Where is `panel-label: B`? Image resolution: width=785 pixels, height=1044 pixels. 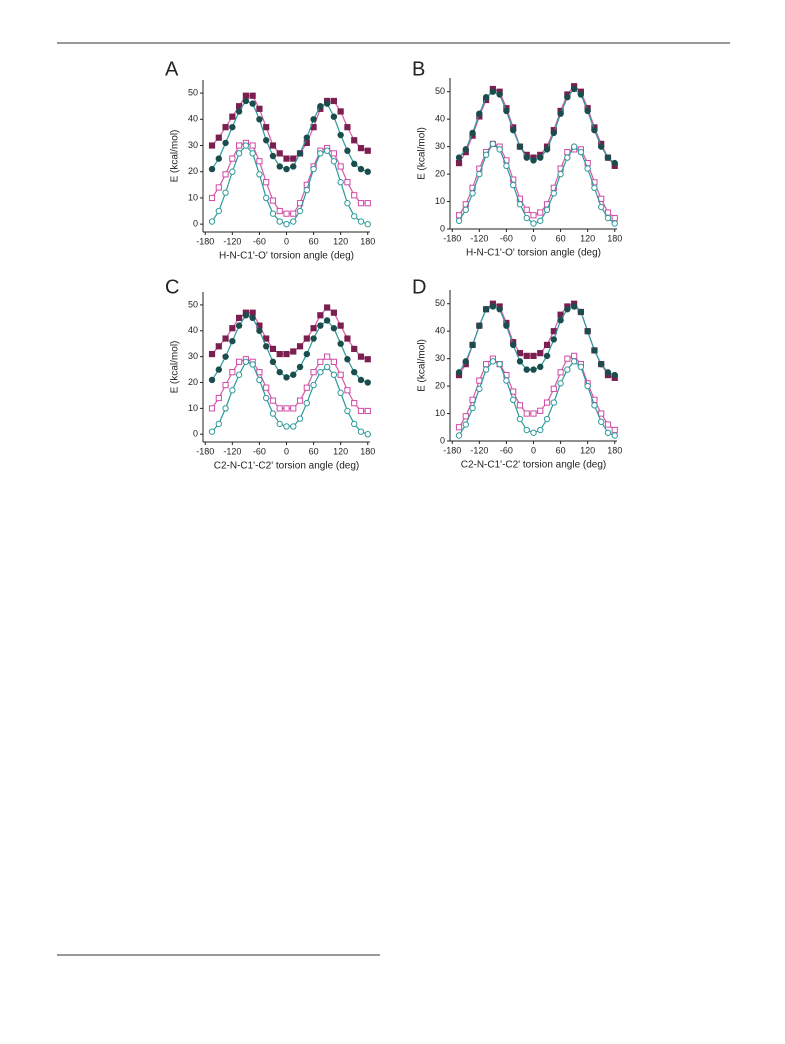 panel-label: B is located at coordinates (418, 69).